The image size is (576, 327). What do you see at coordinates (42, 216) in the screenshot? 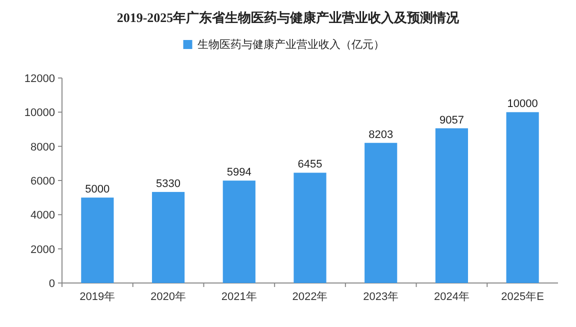
I see `y-tick-label: 4000` at bounding box center [42, 216].